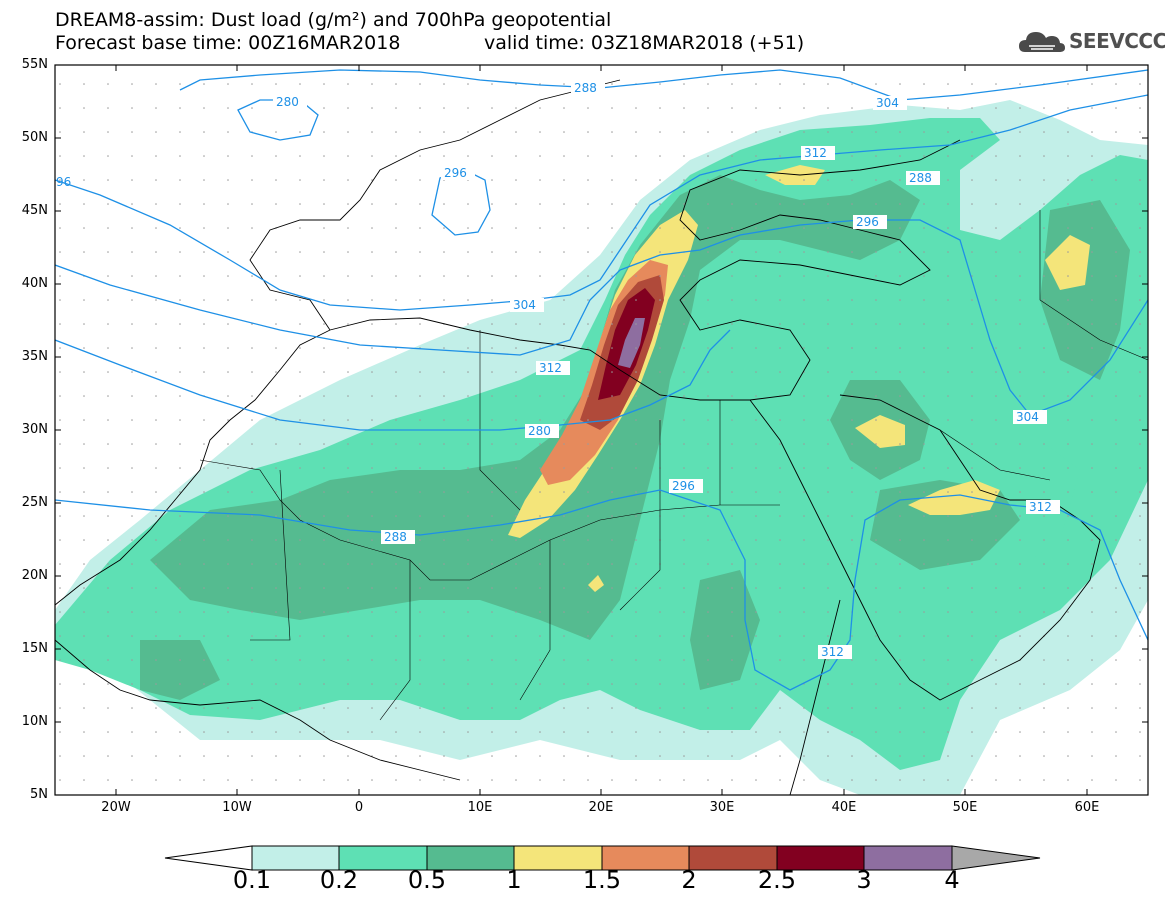 This screenshot has width=1165, height=907. I want to click on lat-label: 10N, so click(34, 721).